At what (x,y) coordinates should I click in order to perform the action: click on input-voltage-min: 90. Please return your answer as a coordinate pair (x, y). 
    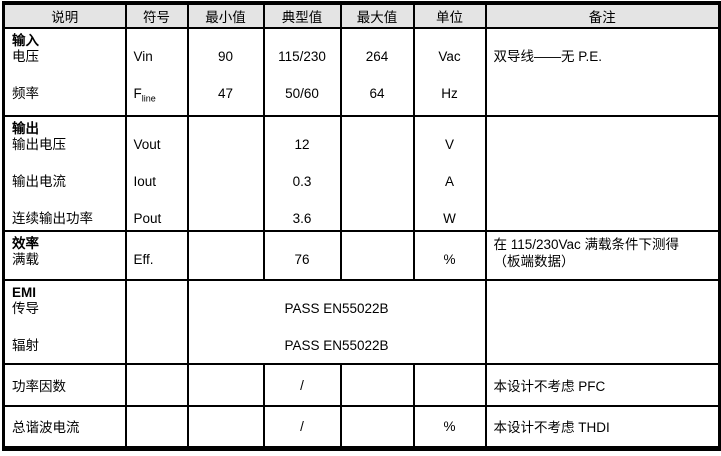
    Looking at the image, I should click on (225, 56).